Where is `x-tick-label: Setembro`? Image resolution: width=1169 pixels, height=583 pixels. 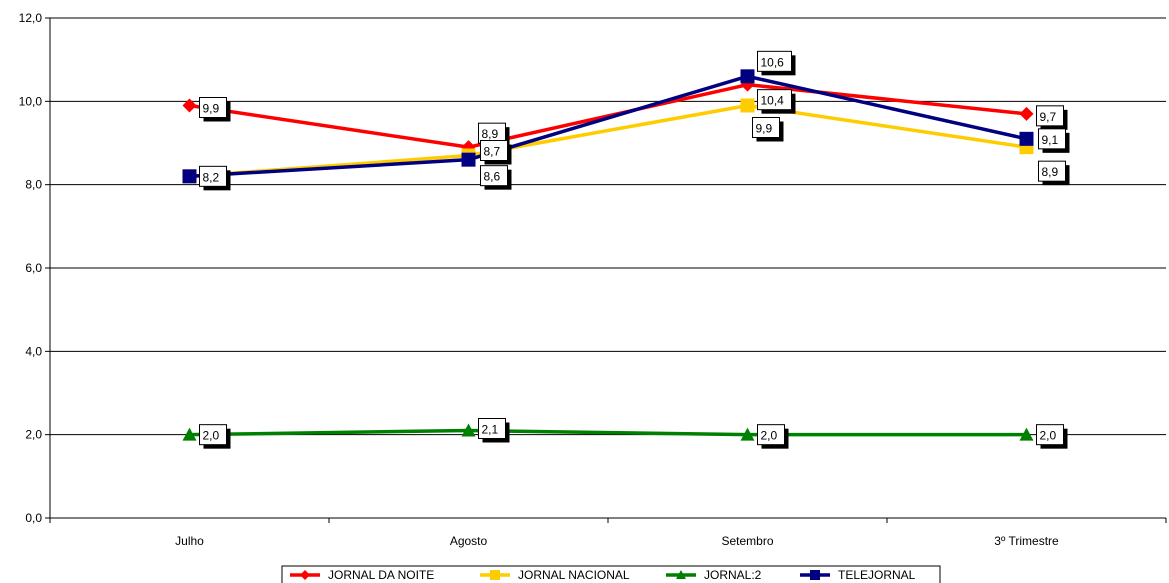 x-tick-label: Setembro is located at coordinates (747, 541).